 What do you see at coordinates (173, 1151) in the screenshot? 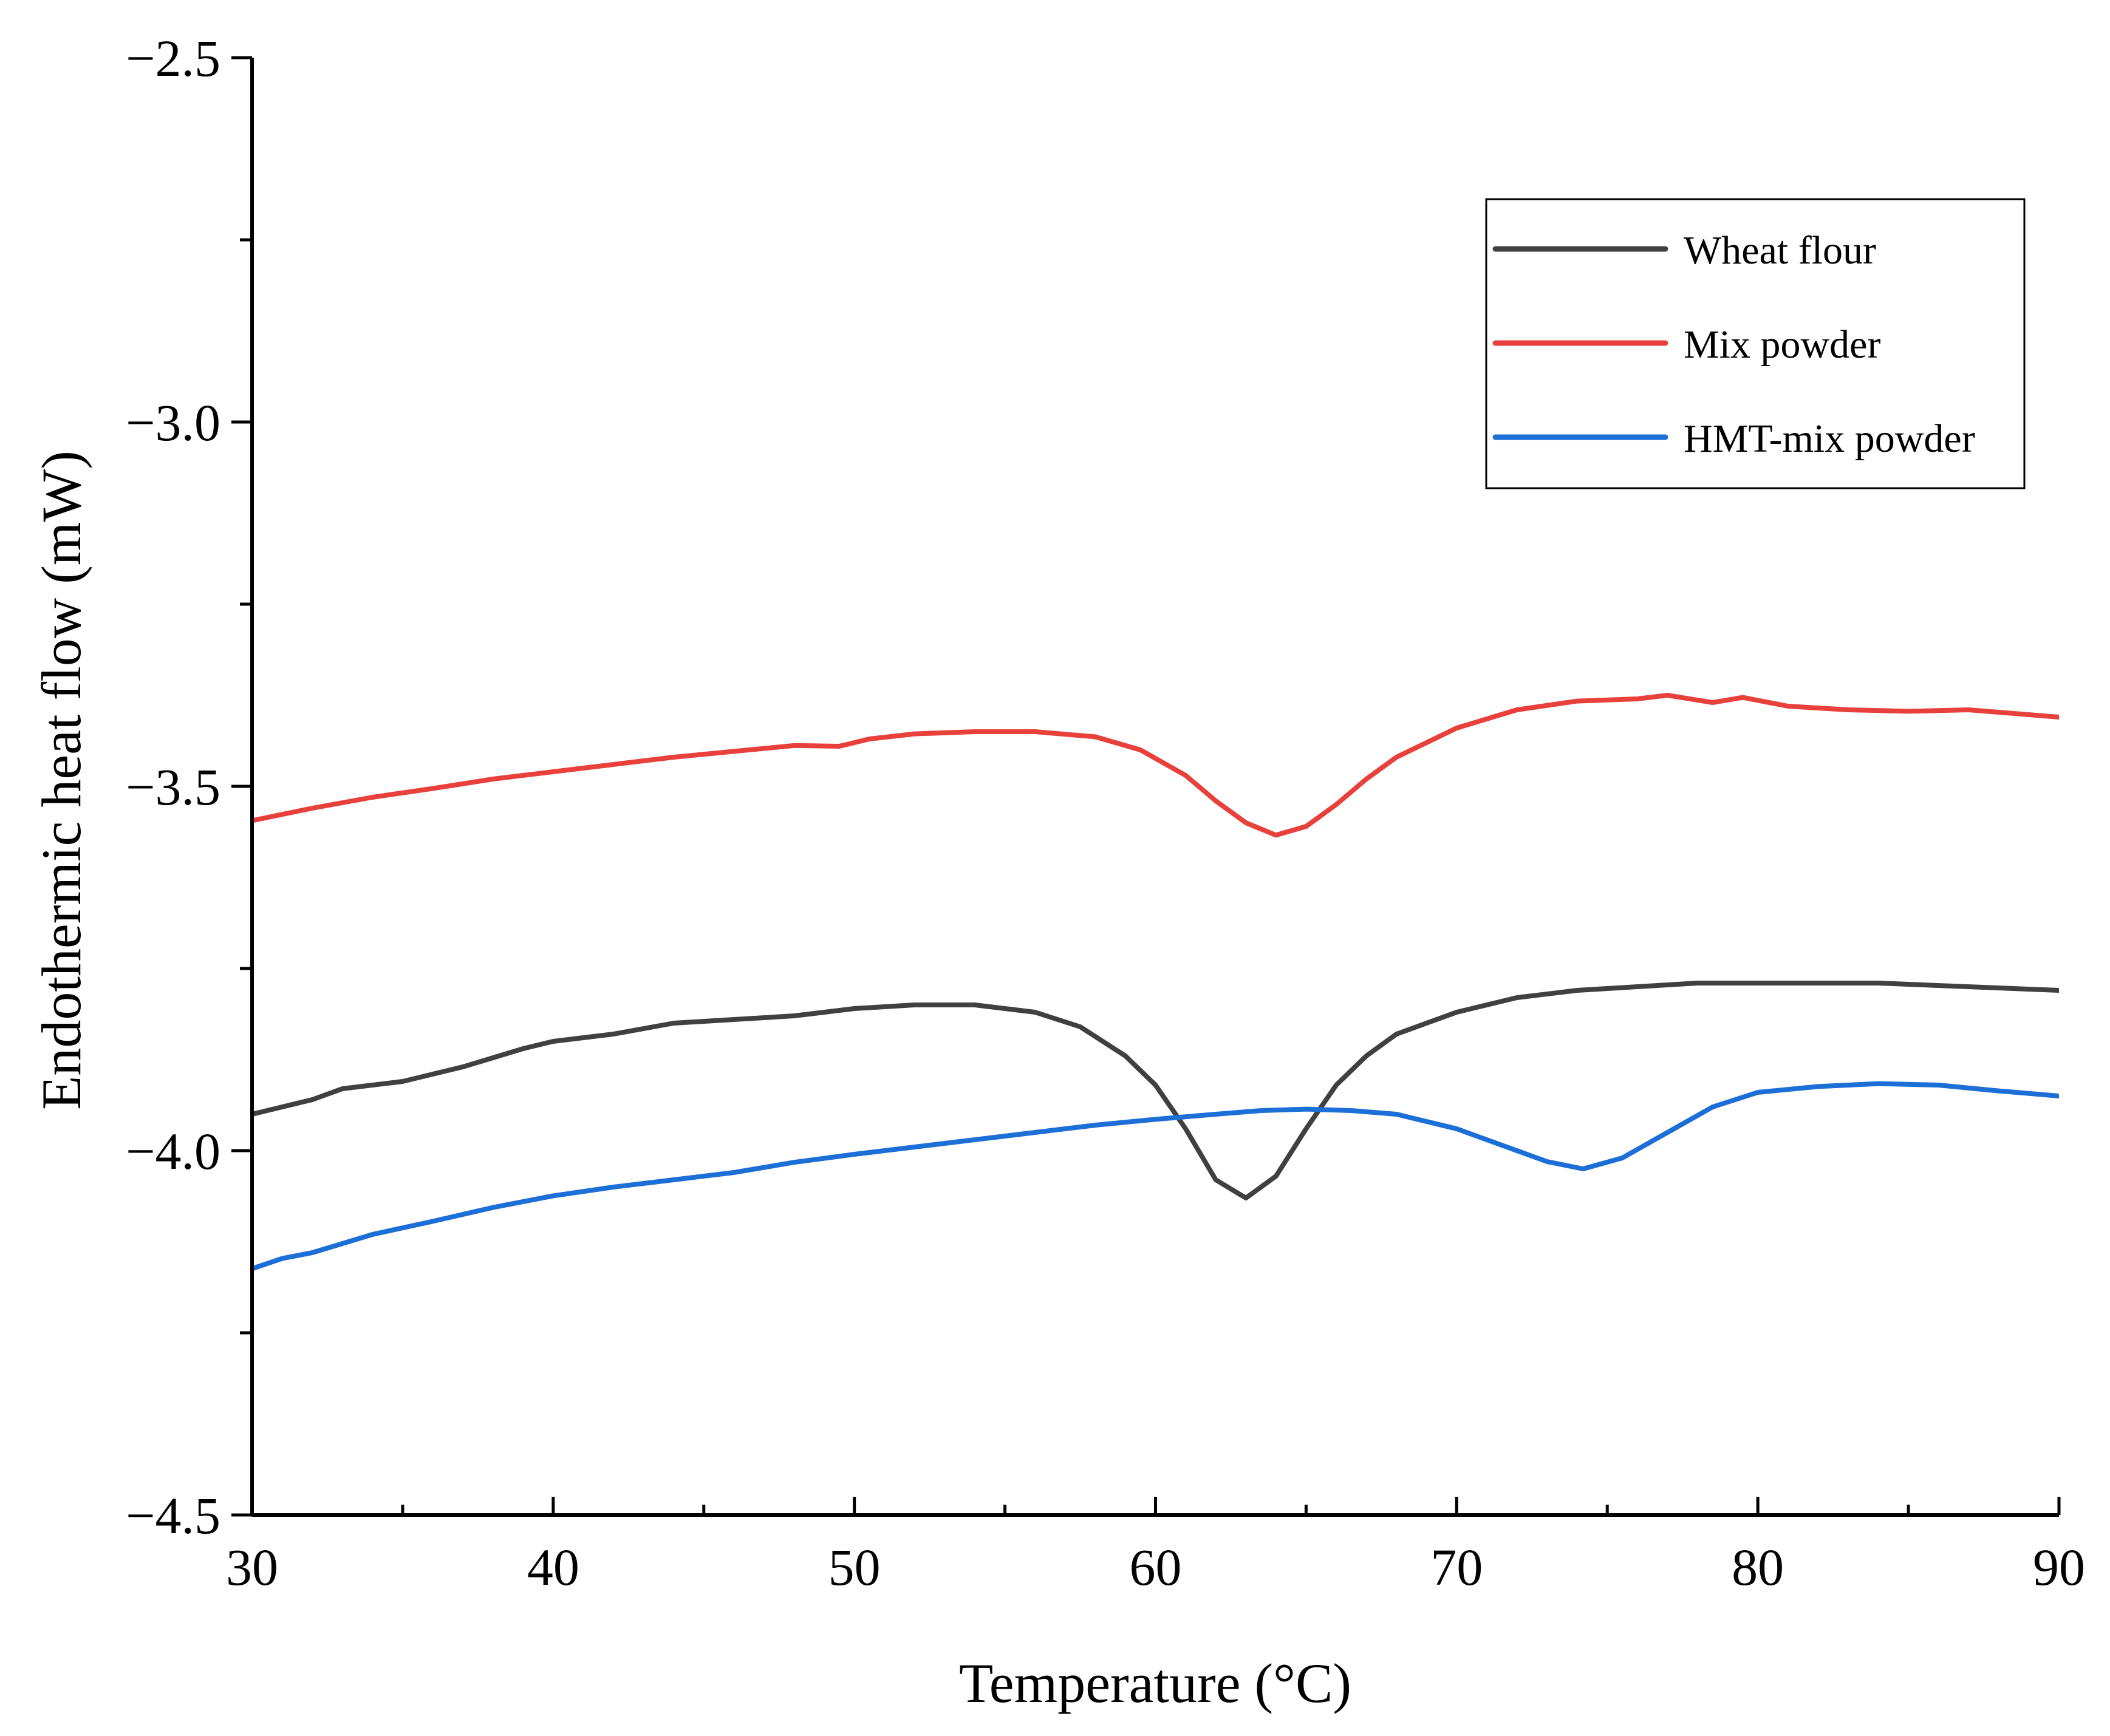
I see `y-tick-label: −4.0` at bounding box center [173, 1151].